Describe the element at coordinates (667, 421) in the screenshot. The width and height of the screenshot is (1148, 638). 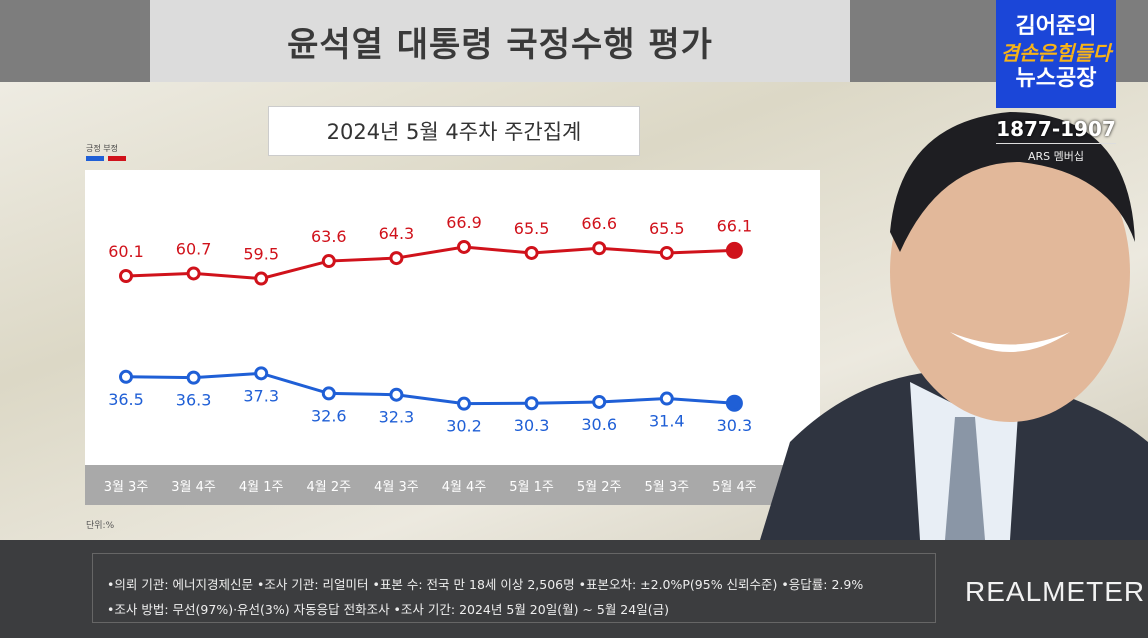
I see `data-label: 31.4` at that location.